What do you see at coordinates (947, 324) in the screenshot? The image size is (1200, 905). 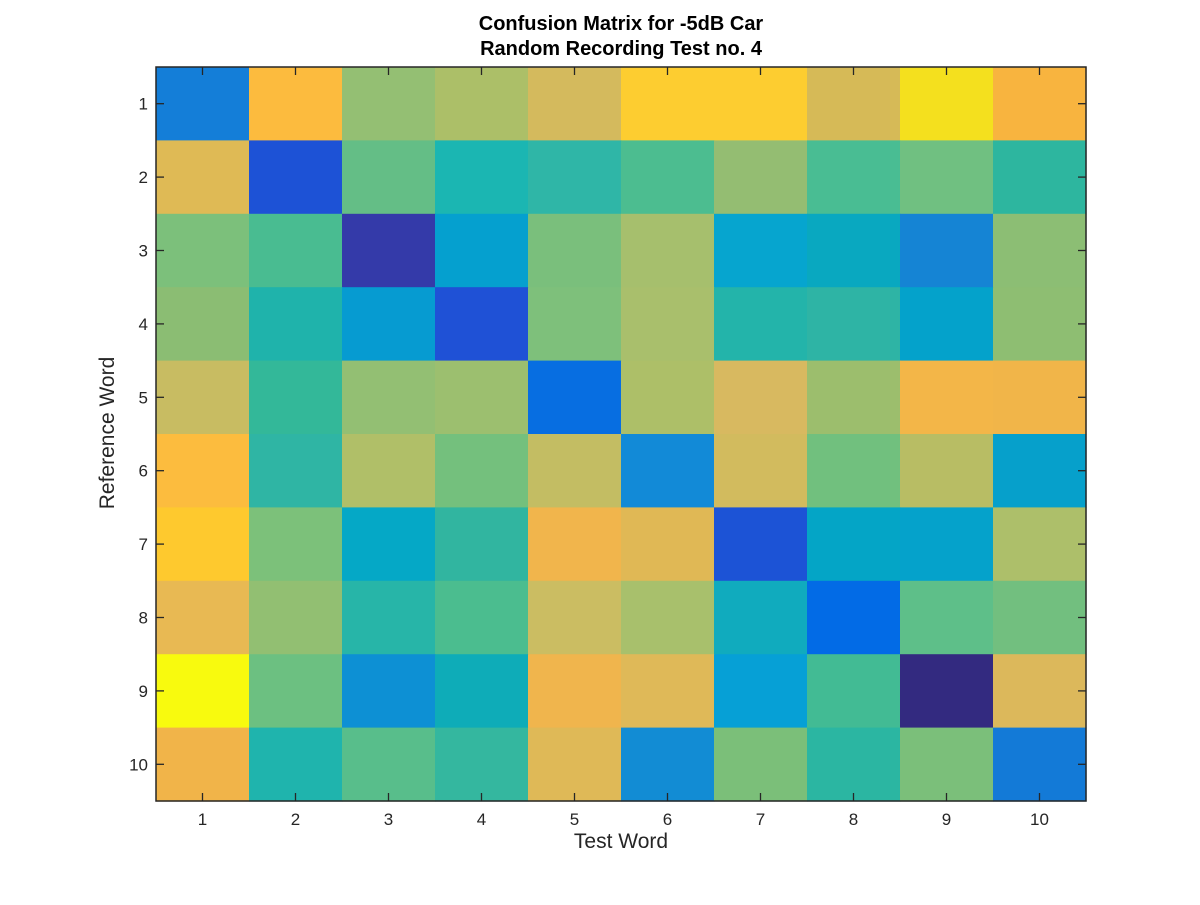 I see `heatmap-cell-r4-c9` at bounding box center [947, 324].